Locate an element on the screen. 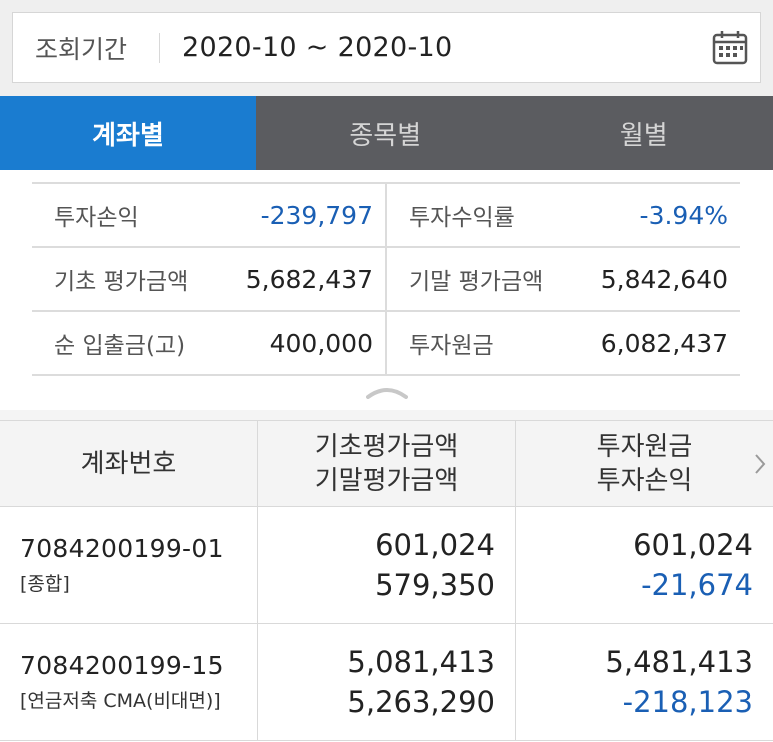  account-number: 7084200199-01 is located at coordinates (122, 548).